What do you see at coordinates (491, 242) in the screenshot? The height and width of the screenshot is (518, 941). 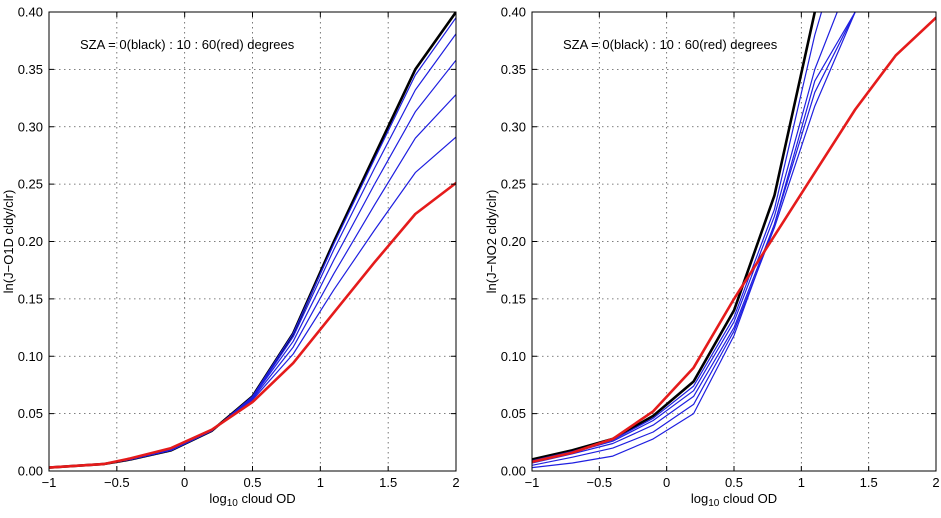 I see `y-axis-label: ln(J−NO2 cldy/clr)` at bounding box center [491, 242].